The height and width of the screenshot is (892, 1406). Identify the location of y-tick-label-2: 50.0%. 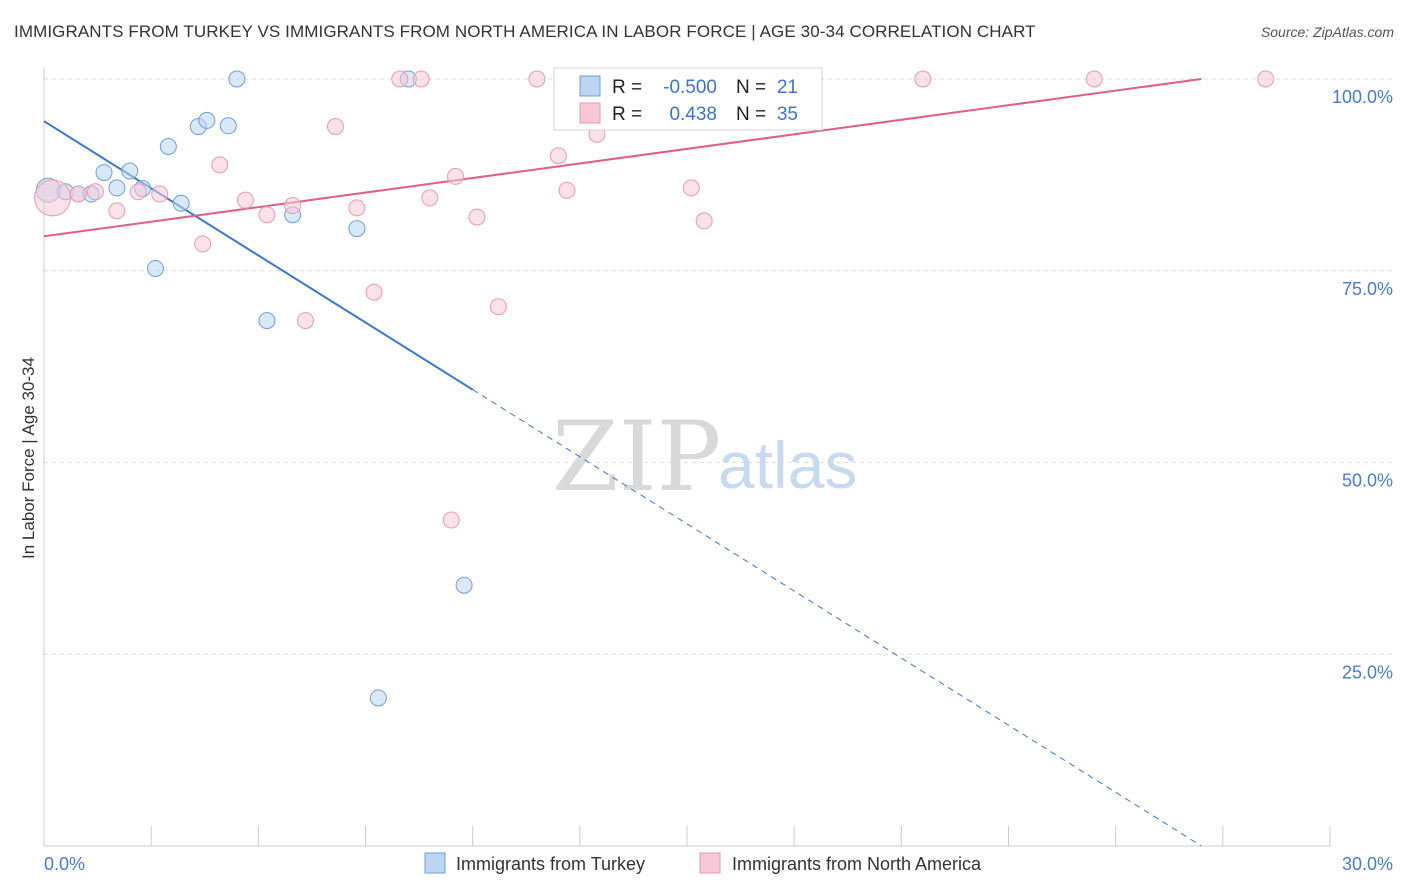
(1367, 481).